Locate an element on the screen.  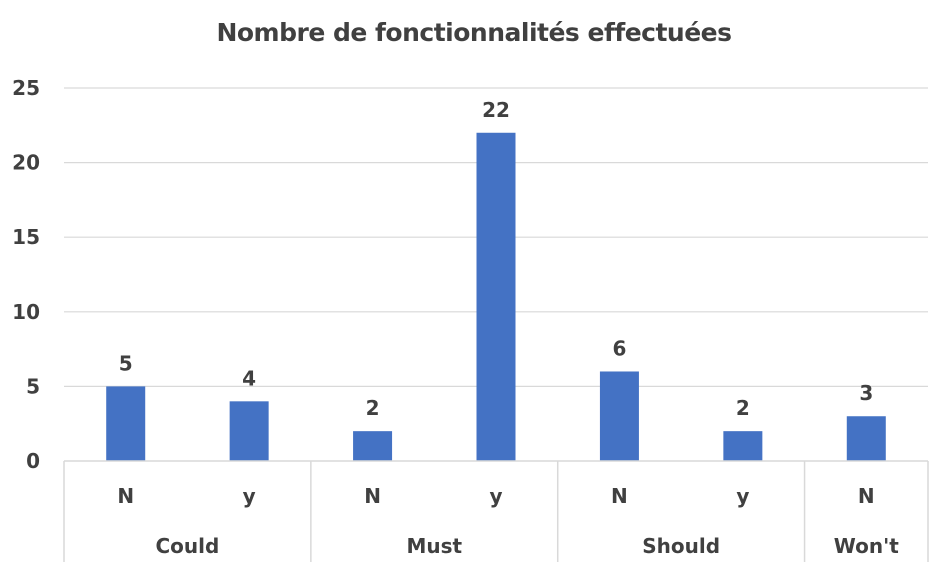
y-tick-label: 5 is located at coordinates (33, 386).